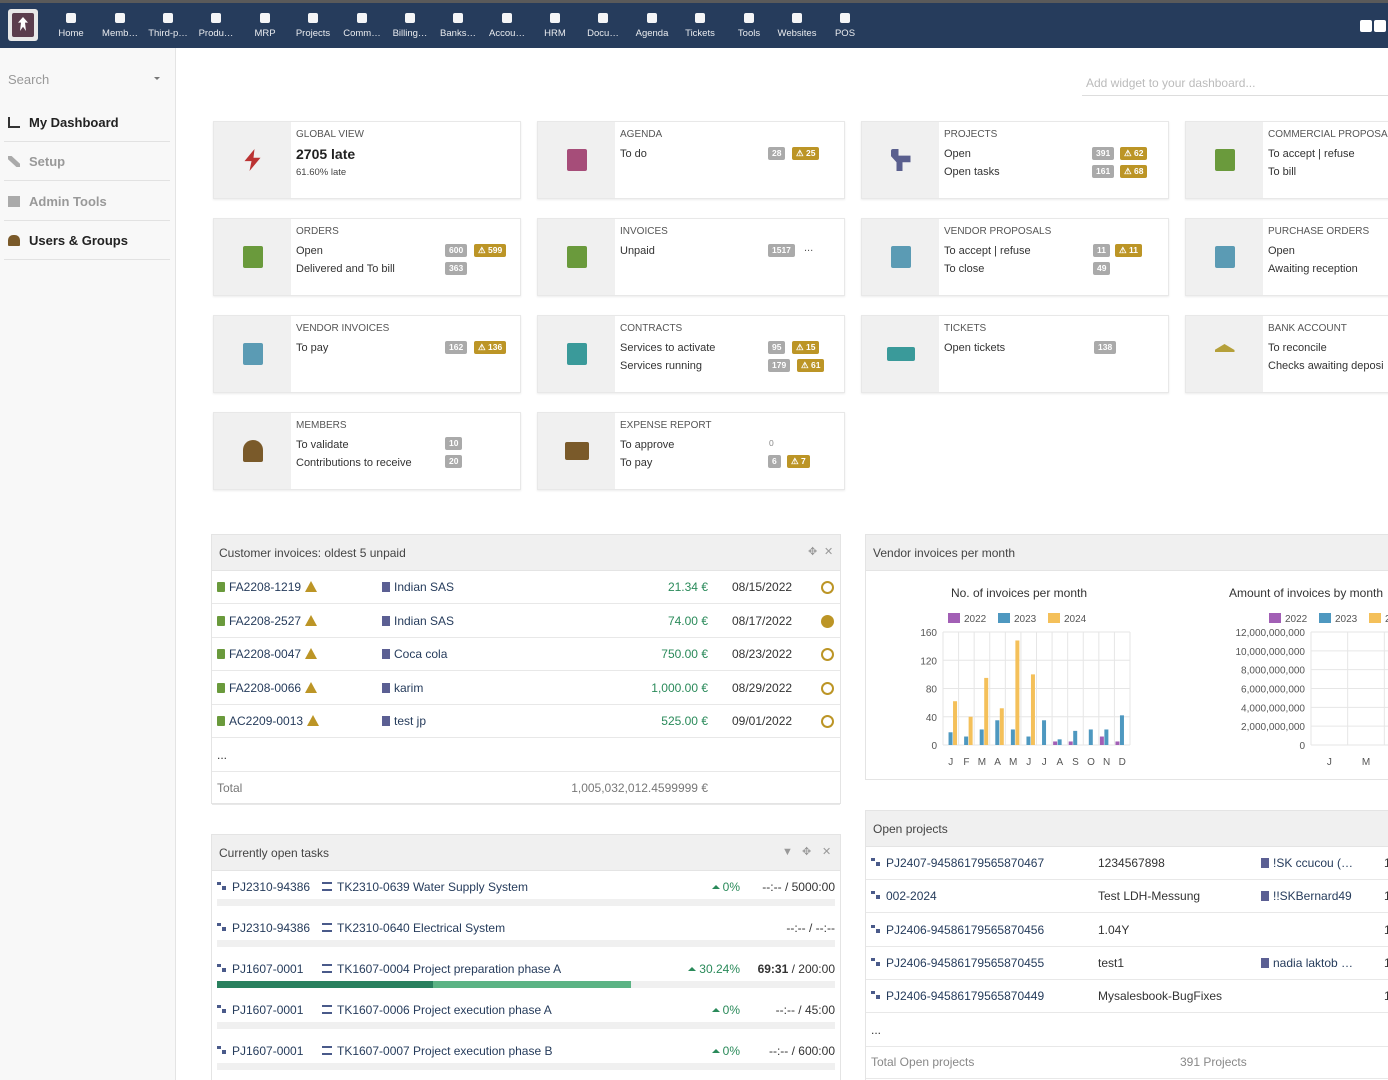 This screenshot has height=1080, width=1388. What do you see at coordinates (87, 241) in the screenshot?
I see `sidebar-item-users-groups: Users & Groups` at bounding box center [87, 241].